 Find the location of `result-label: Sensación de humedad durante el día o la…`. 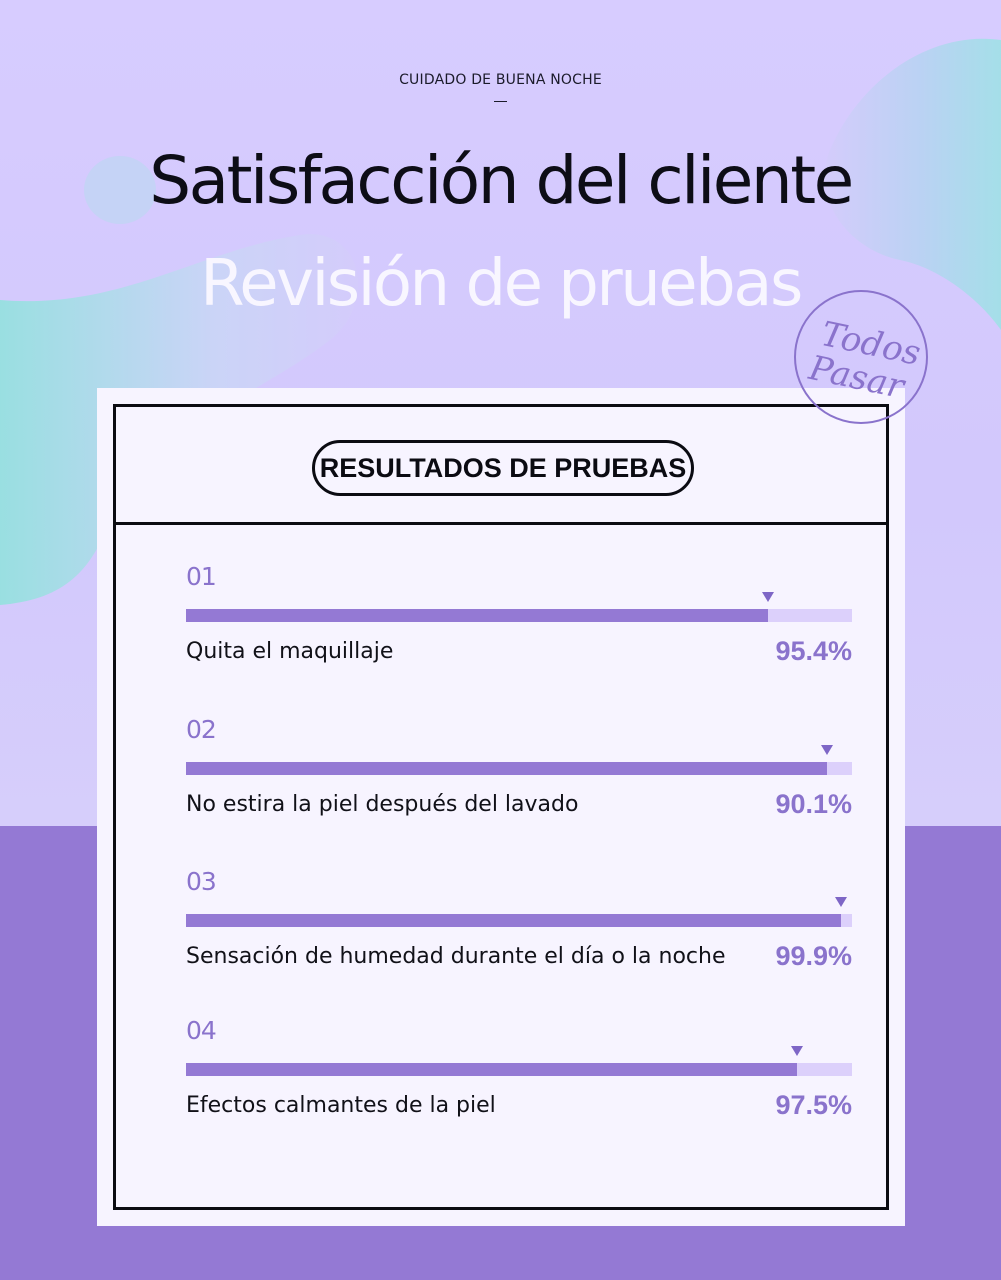

result-label: Sensación de humedad durante el día o la… is located at coordinates (456, 956).